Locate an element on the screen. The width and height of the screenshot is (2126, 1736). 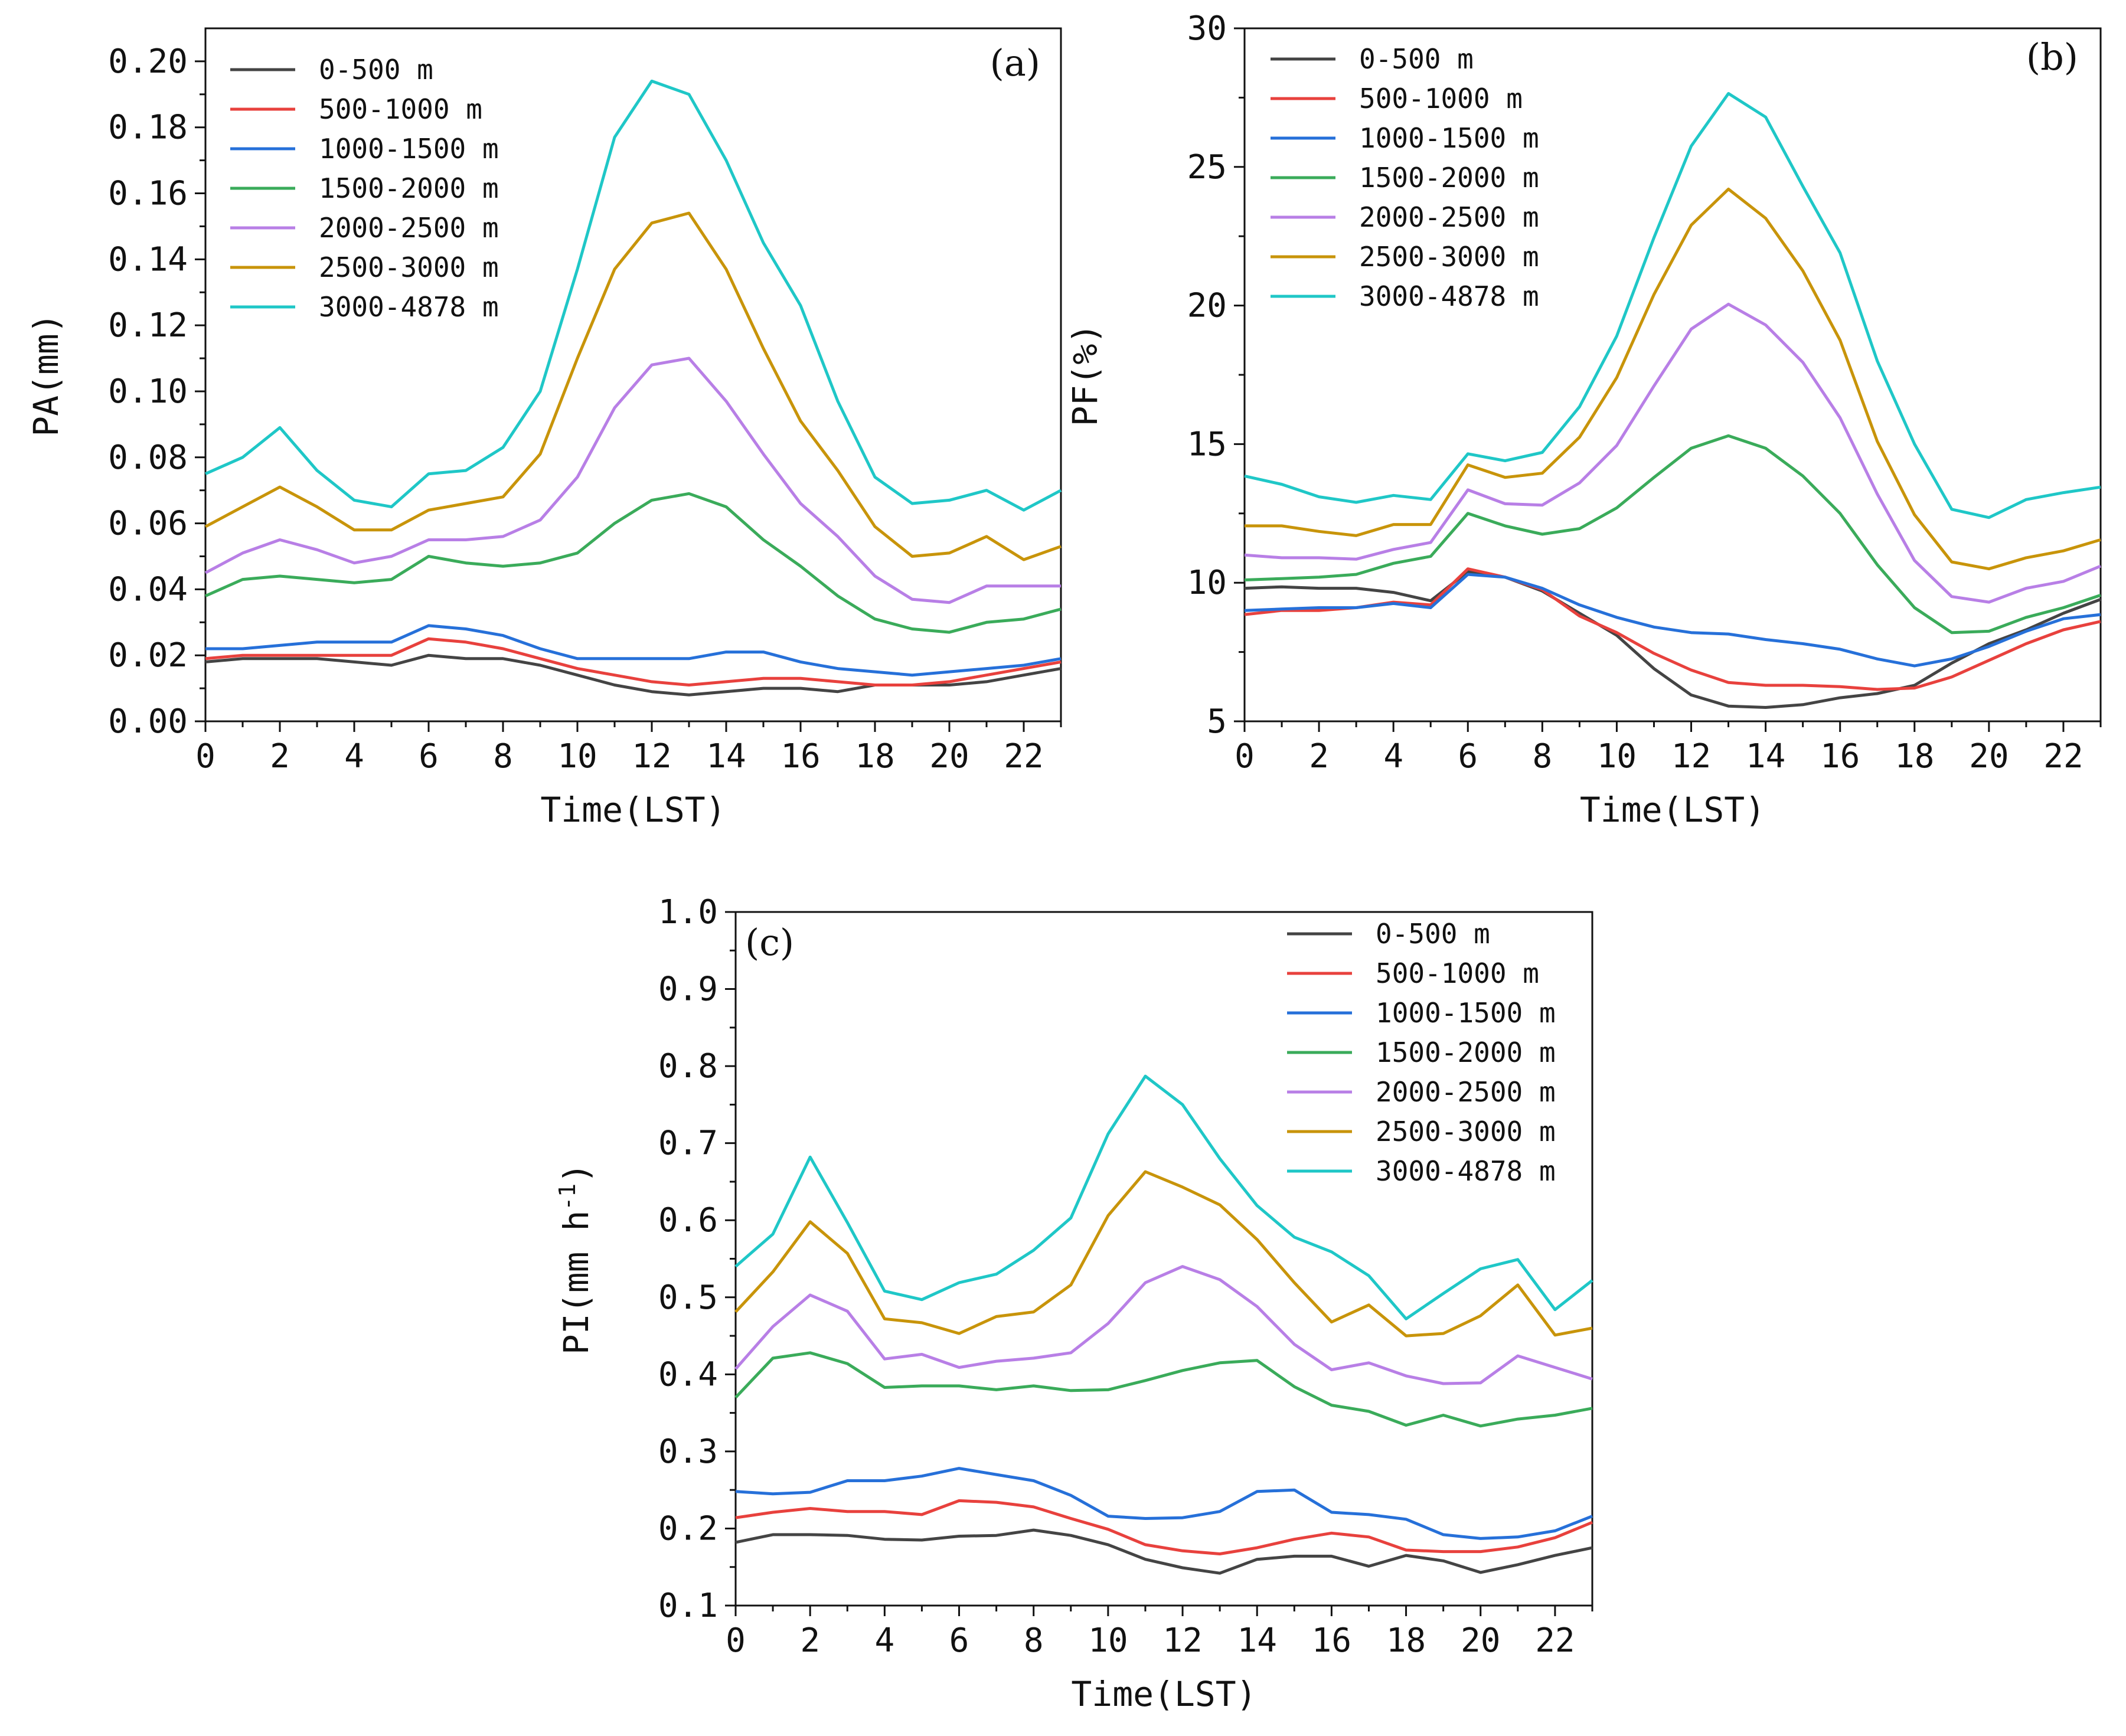
y-tick-label: 0.5 is located at coordinates (688, 1298).